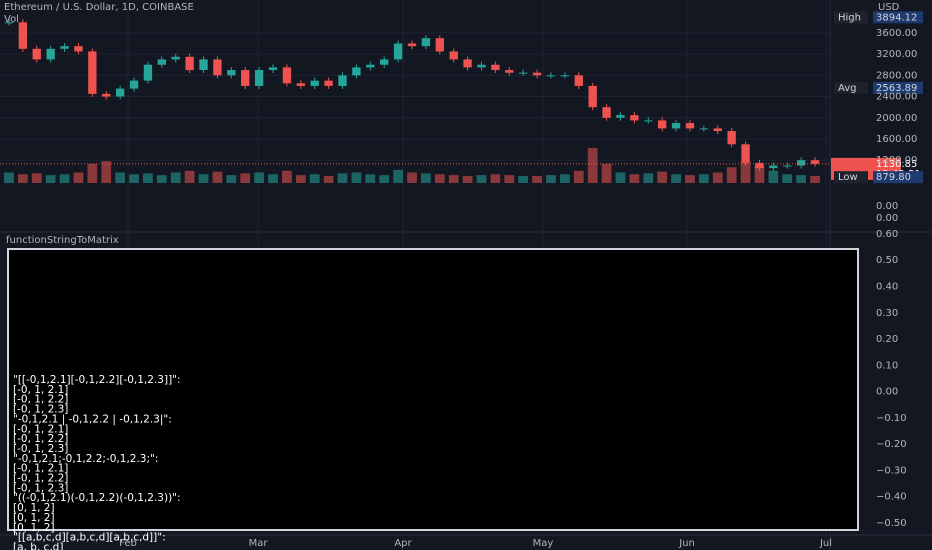  Describe the element at coordinates (887, 339) in the screenshot. I see `y-tick-label: 0.20` at that location.